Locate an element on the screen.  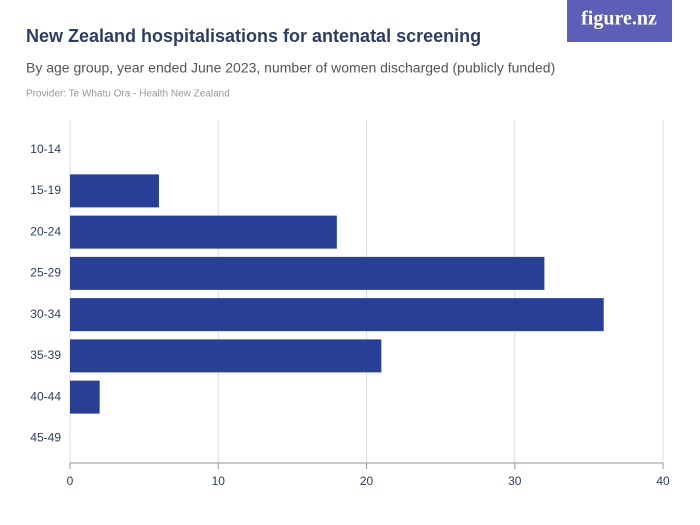
logo-box is located at coordinates (619, 21).